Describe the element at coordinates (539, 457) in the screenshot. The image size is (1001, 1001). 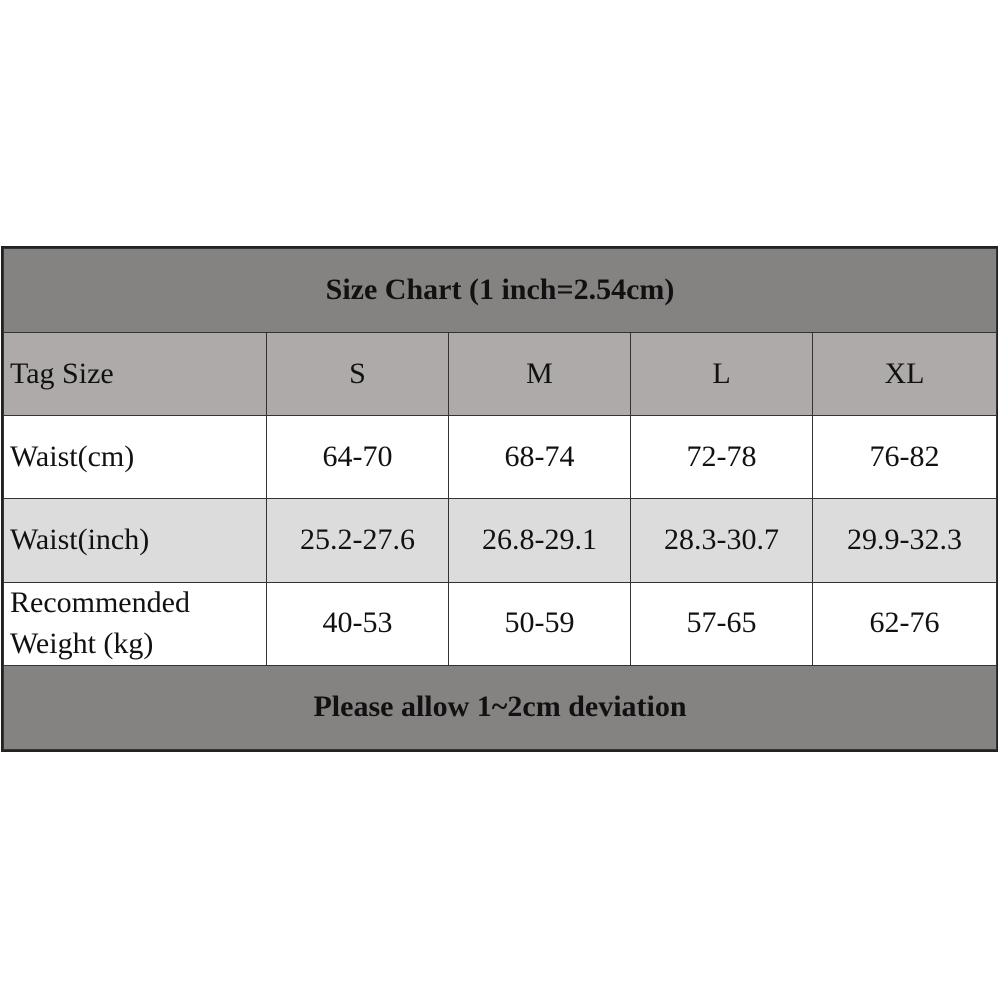
I see `cell: 68-74` at that location.